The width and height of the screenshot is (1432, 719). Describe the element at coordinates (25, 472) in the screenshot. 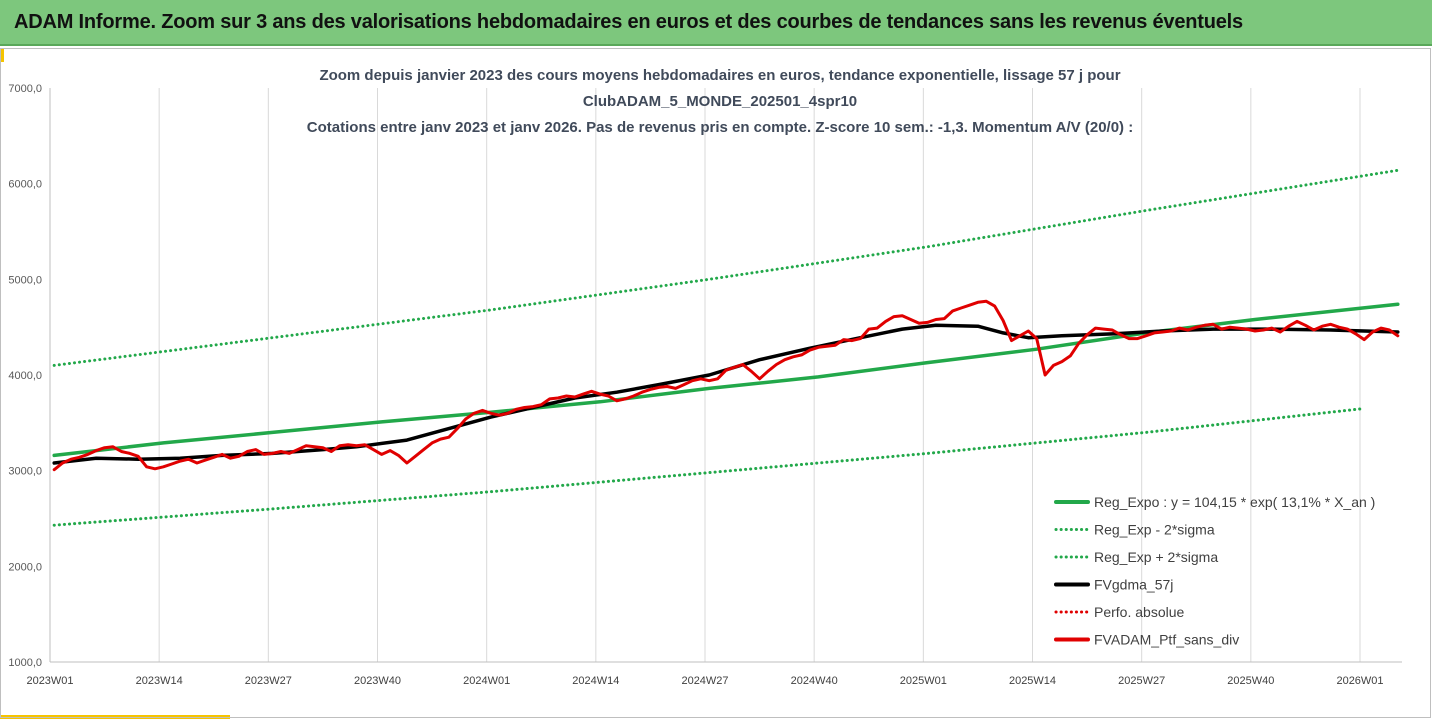

I see `y-tick-label: 3000,0` at that location.